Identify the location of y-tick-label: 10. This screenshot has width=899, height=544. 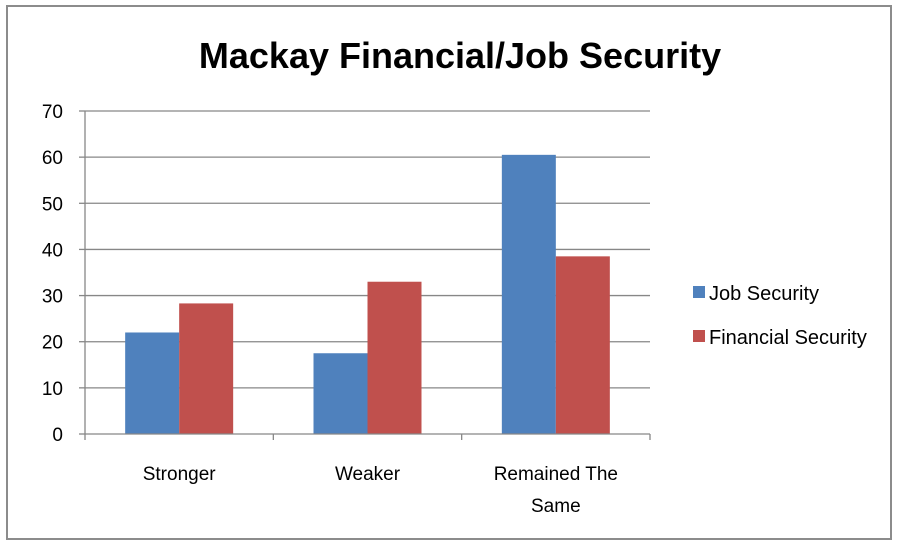
(52, 389).